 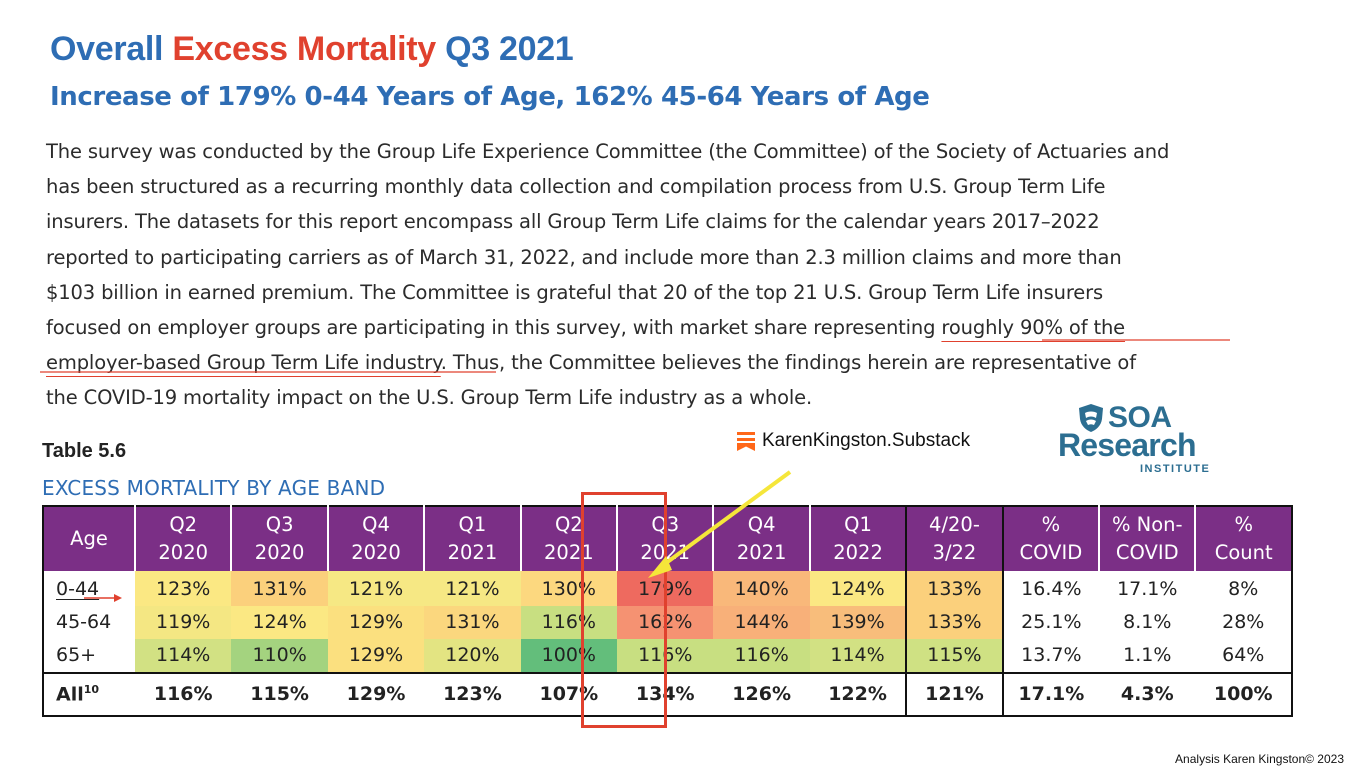 I want to click on highlighted-phrase: employer-based Group Term Life industry, so click(x=243, y=363).